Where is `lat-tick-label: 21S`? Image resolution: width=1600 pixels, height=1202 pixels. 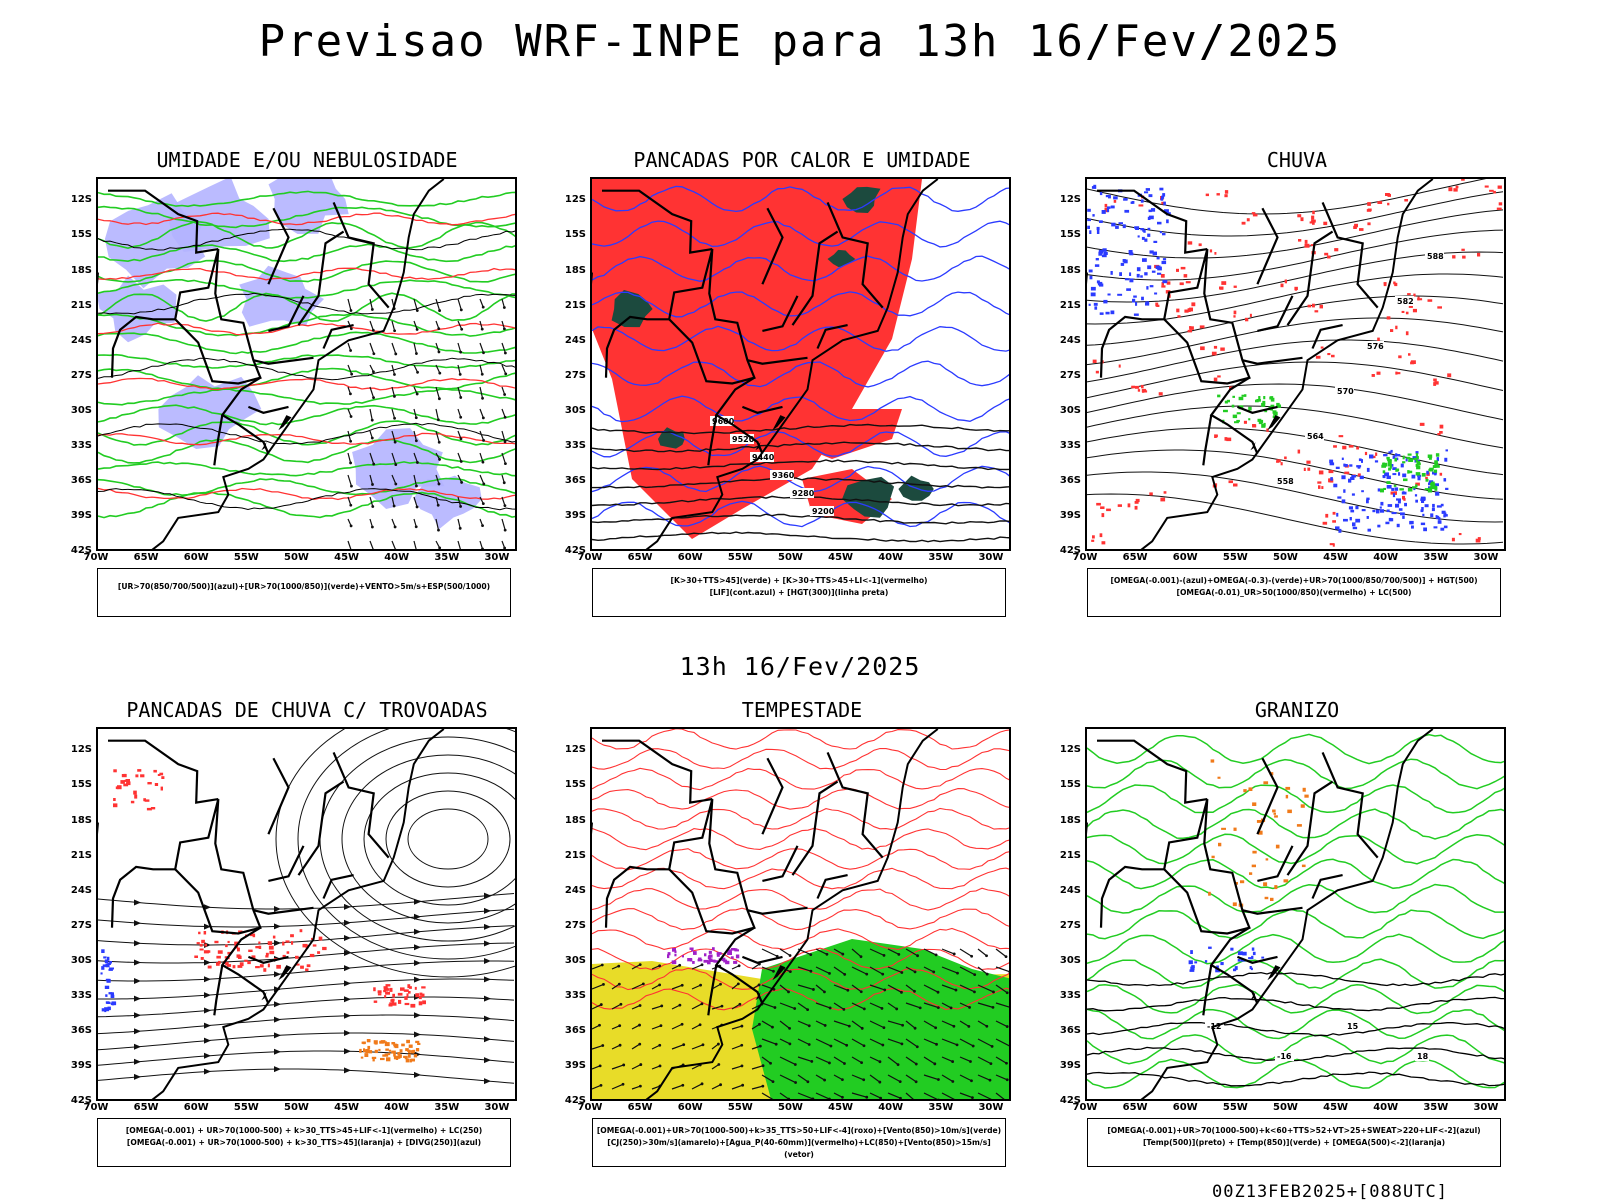
lat-tick-label: 21S is located at coordinates (1070, 305).